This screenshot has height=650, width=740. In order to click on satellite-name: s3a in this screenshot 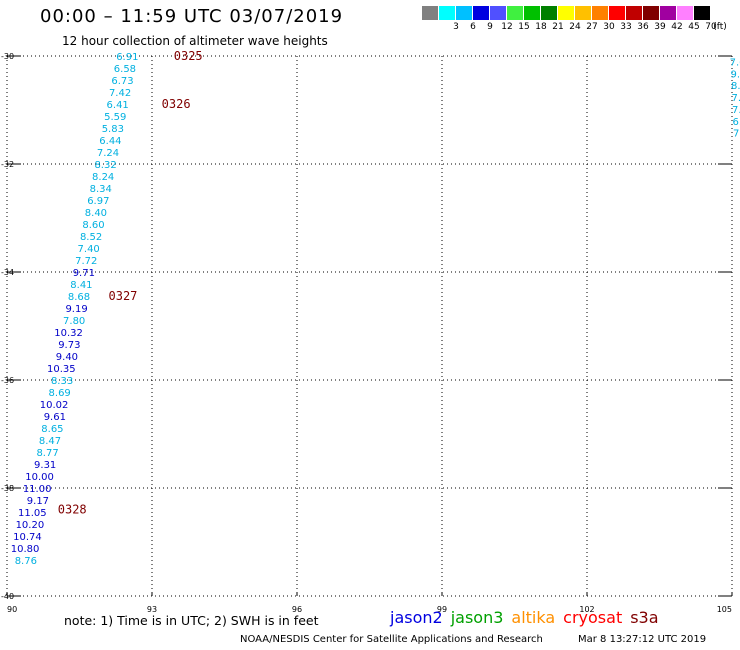, I will do `click(644, 617)`.